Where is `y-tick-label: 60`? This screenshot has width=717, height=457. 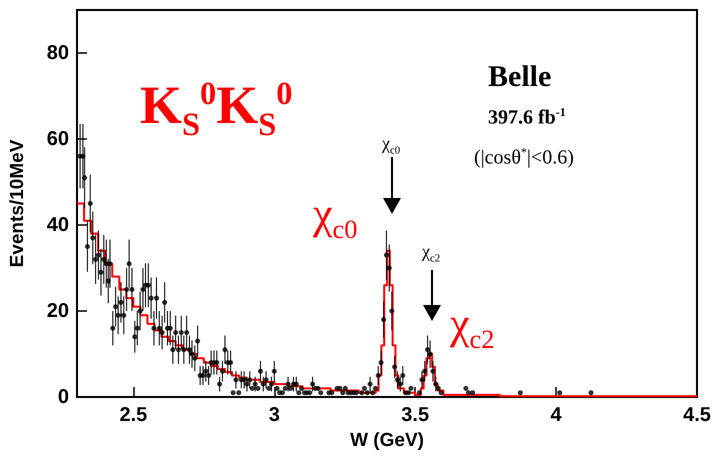
y-tick-label: 60 is located at coordinates (57, 139).